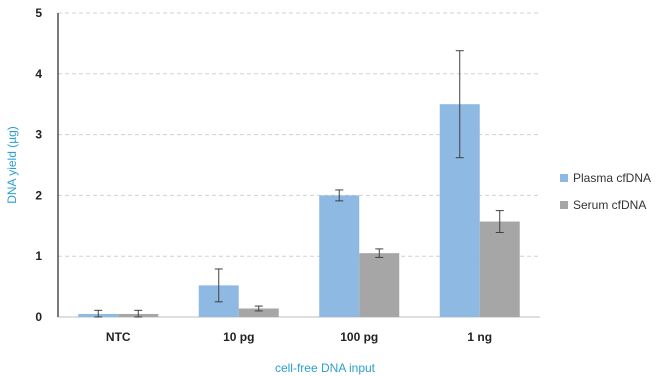  I want to click on y-tick-label: 4, so click(38, 74).